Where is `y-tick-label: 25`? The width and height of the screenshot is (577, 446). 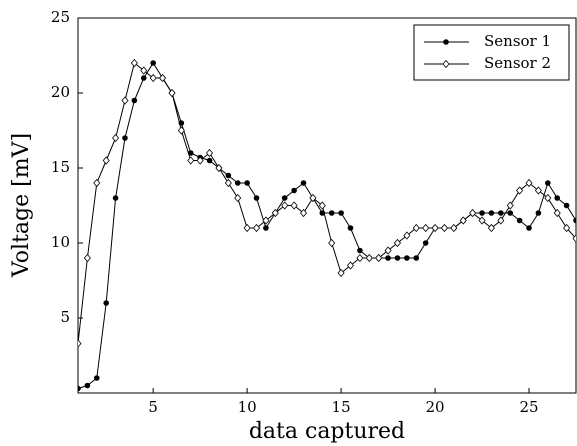
y-tick-label: 25 is located at coordinates (60, 17).